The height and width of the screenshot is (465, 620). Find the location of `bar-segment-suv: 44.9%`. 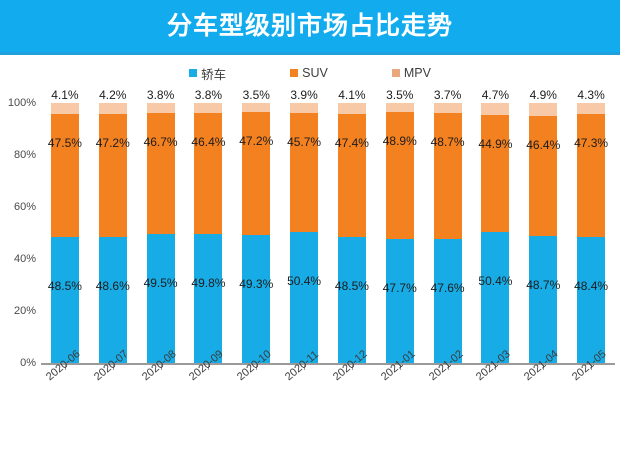

bar-segment-suv: 44.9% is located at coordinates (495, 173).